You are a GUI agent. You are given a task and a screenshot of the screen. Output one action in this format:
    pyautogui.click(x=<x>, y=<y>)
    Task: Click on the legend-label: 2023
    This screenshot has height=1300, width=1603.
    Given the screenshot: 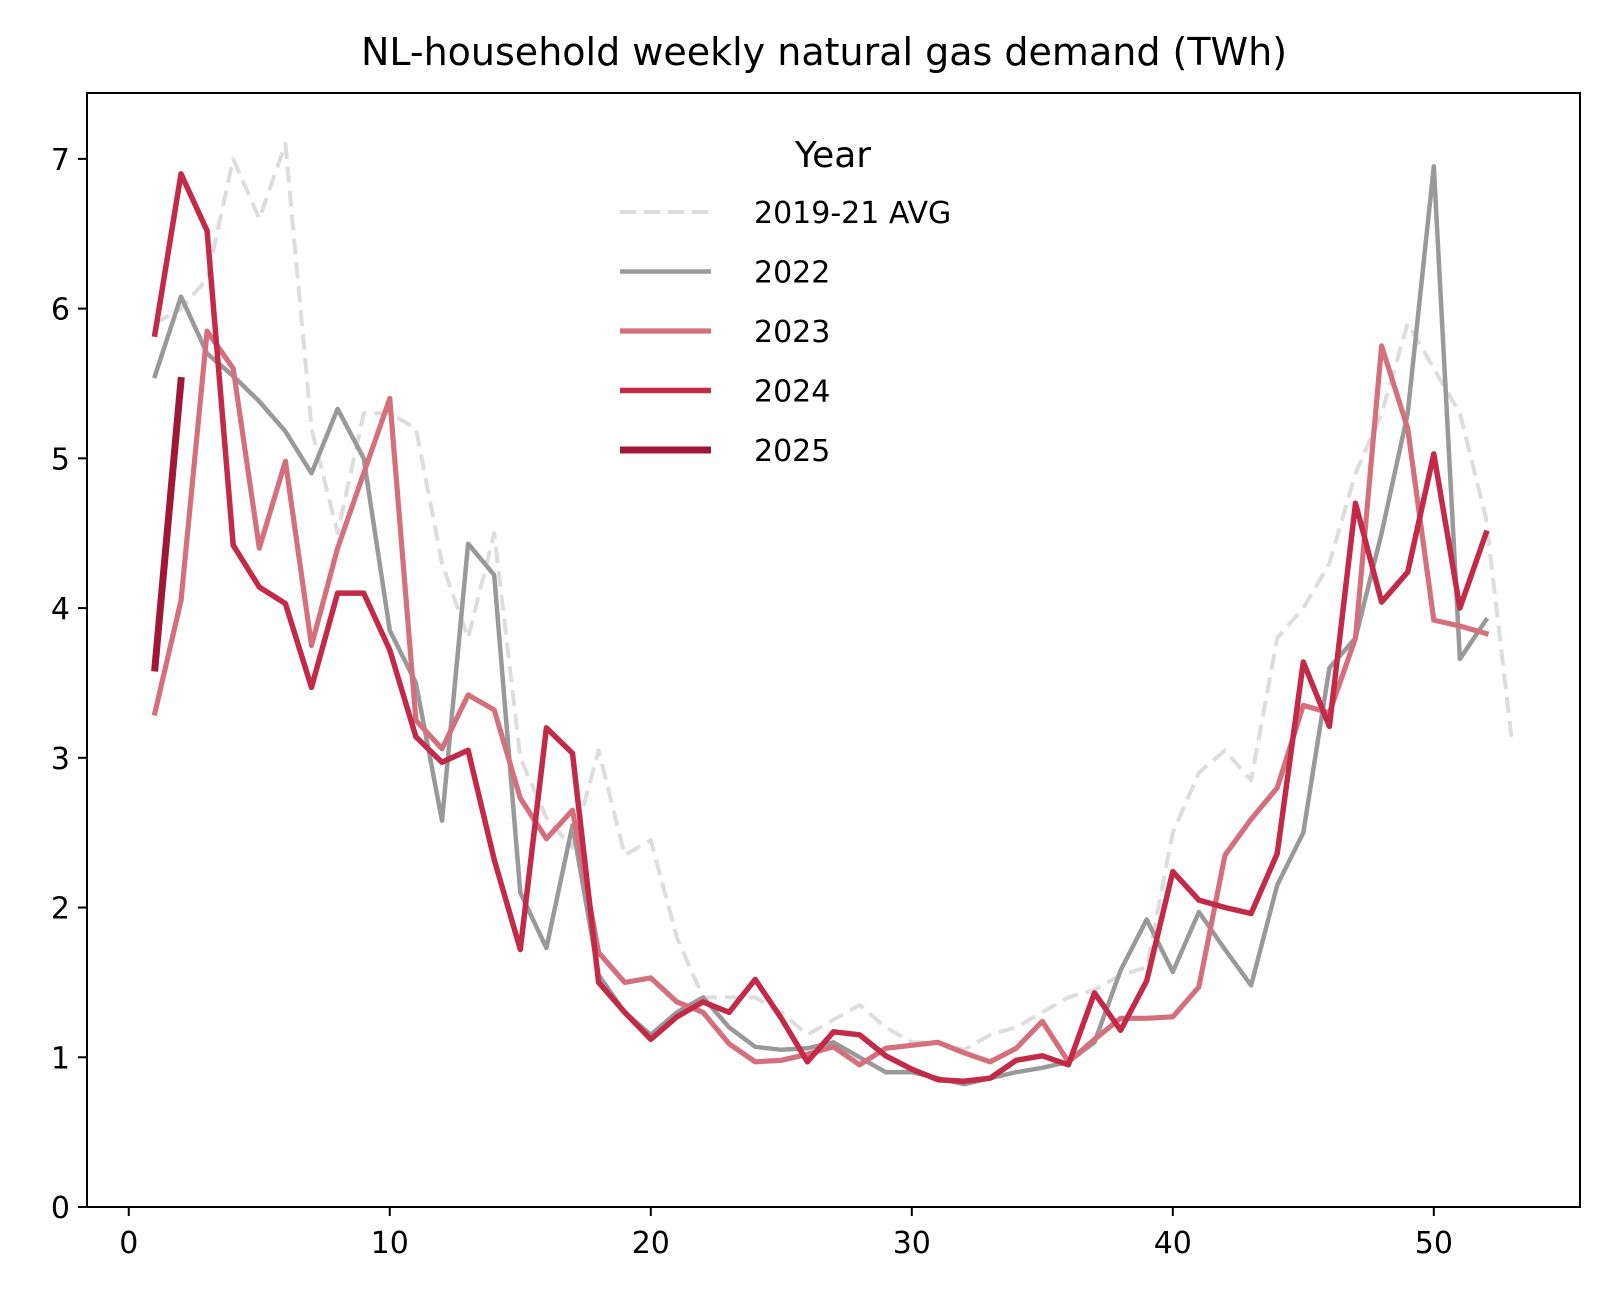 What is the action you would take?
    pyautogui.click(x=792, y=332)
    